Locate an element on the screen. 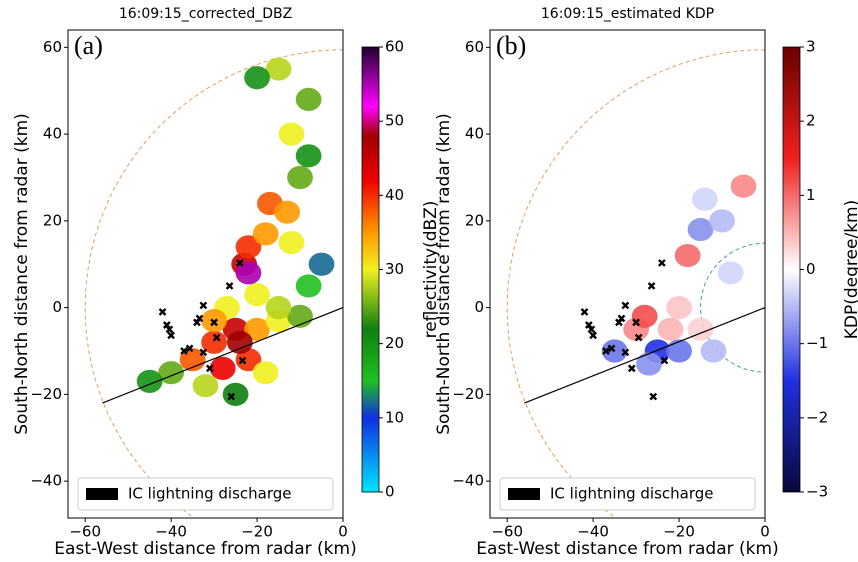 This screenshot has width=858, height=562. colorbar-tick-label: 20 is located at coordinates (394, 343).